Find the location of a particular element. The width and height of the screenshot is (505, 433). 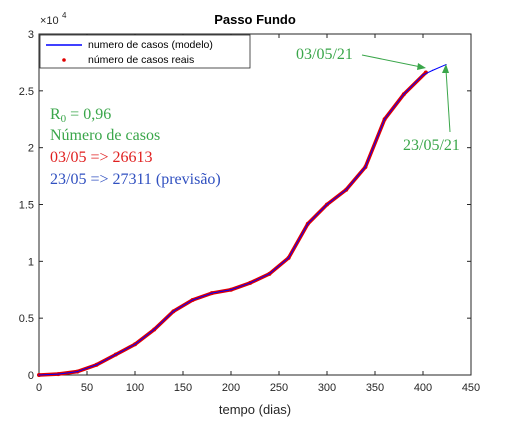

arrow-2305-label: 23/05/21 is located at coordinates (431, 145).